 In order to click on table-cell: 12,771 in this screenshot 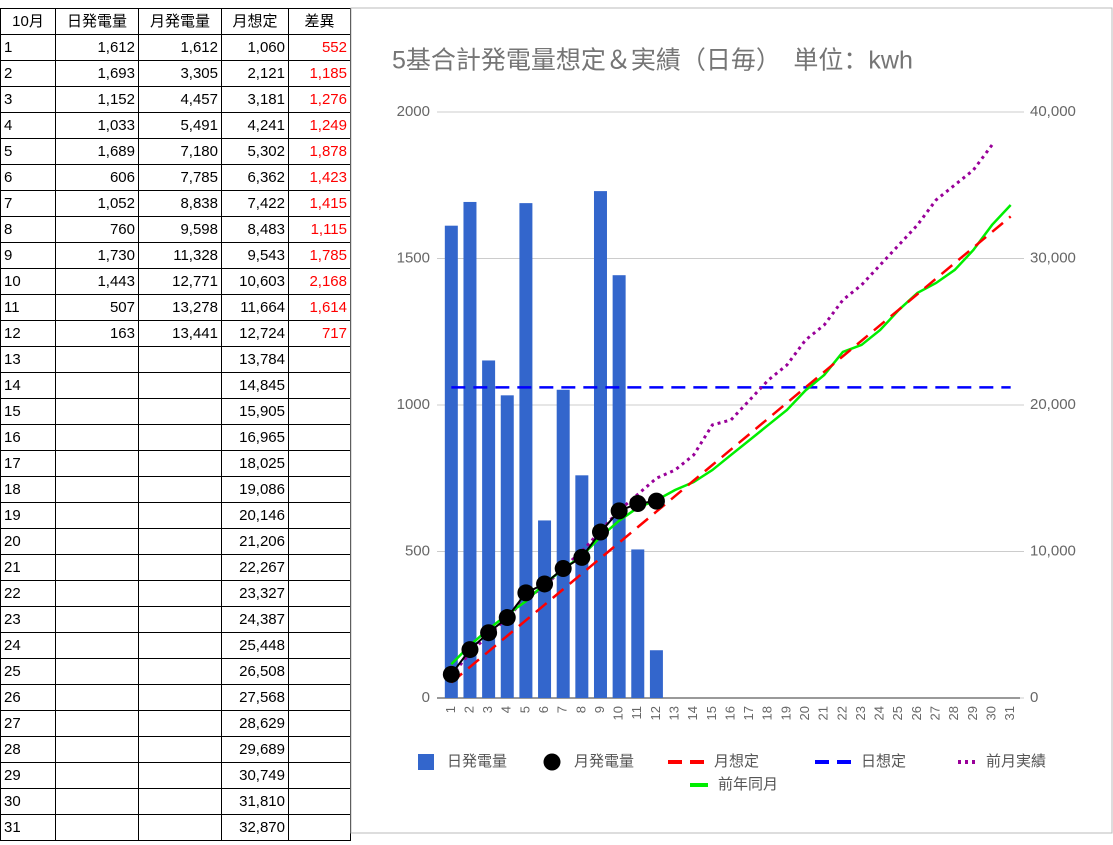, I will do `click(180, 281)`.